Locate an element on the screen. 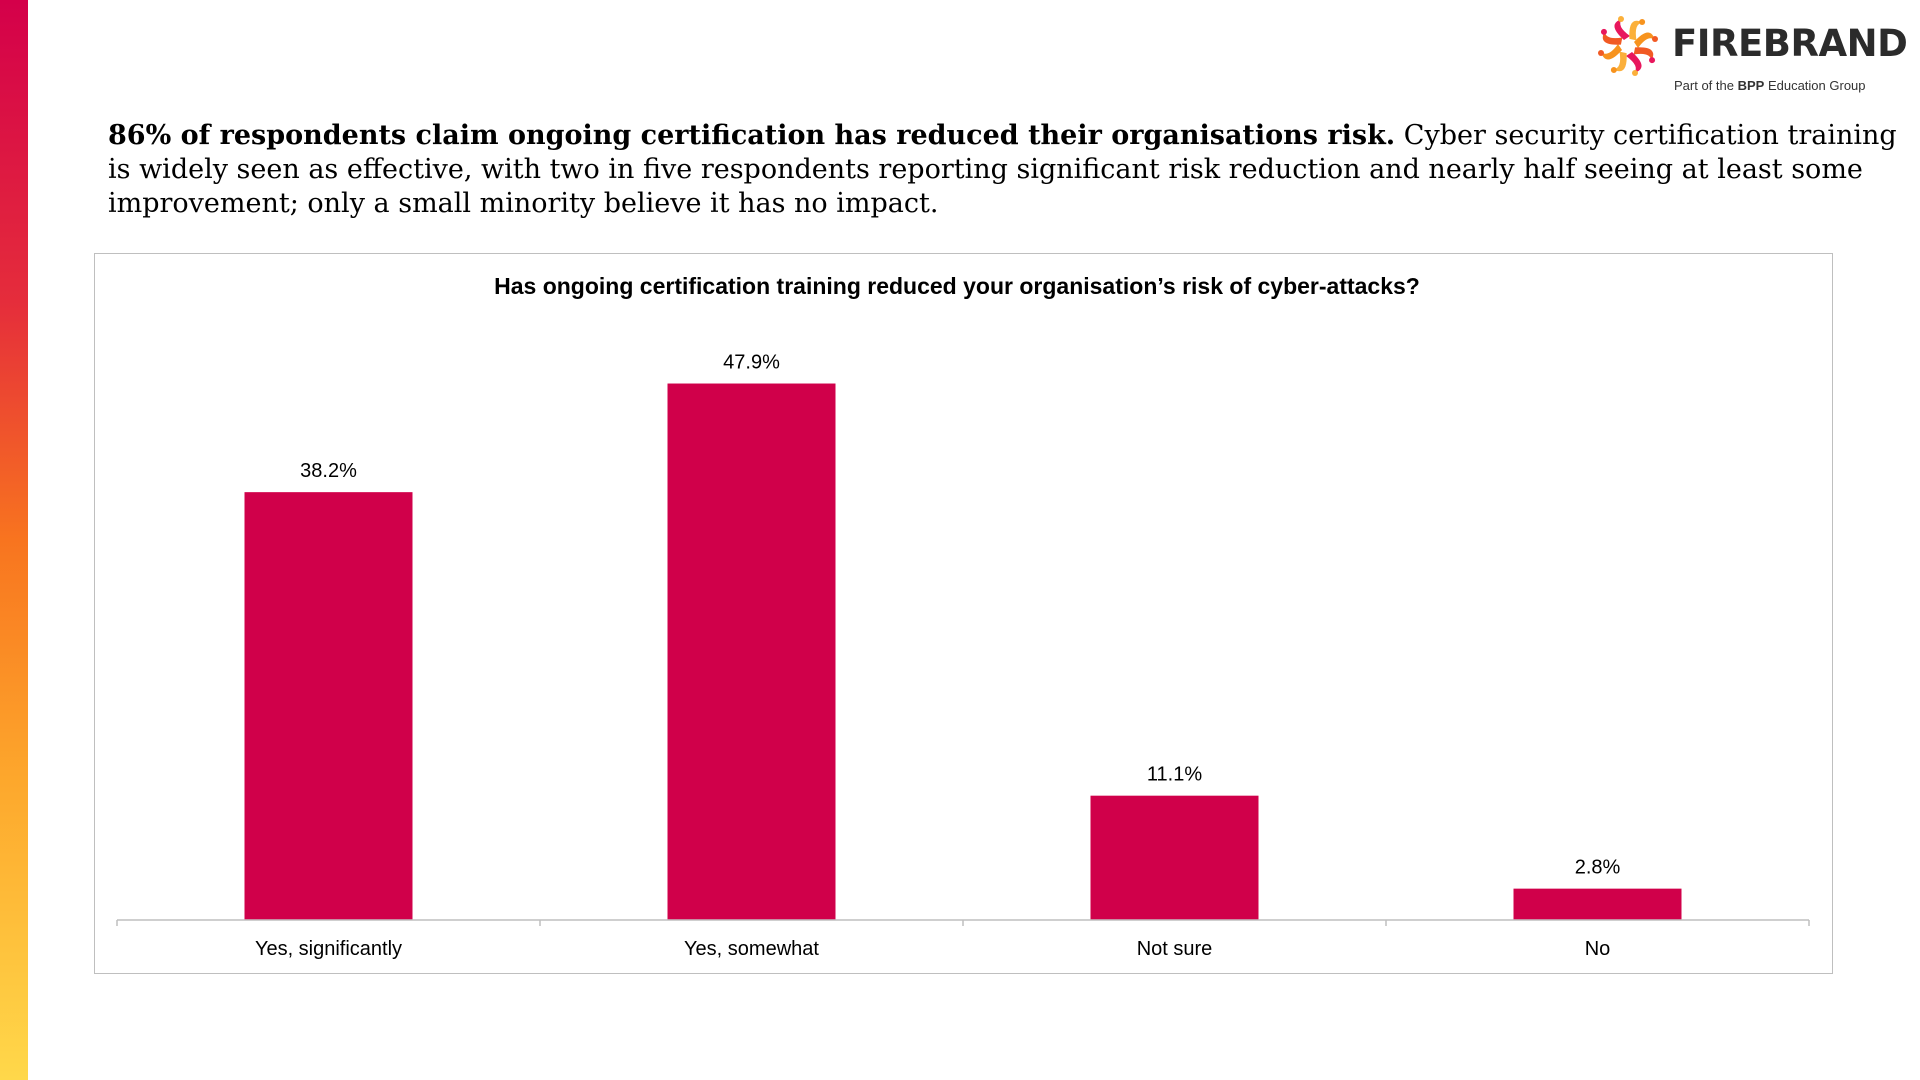  category-label: Not sure is located at coordinates (1175, 949).